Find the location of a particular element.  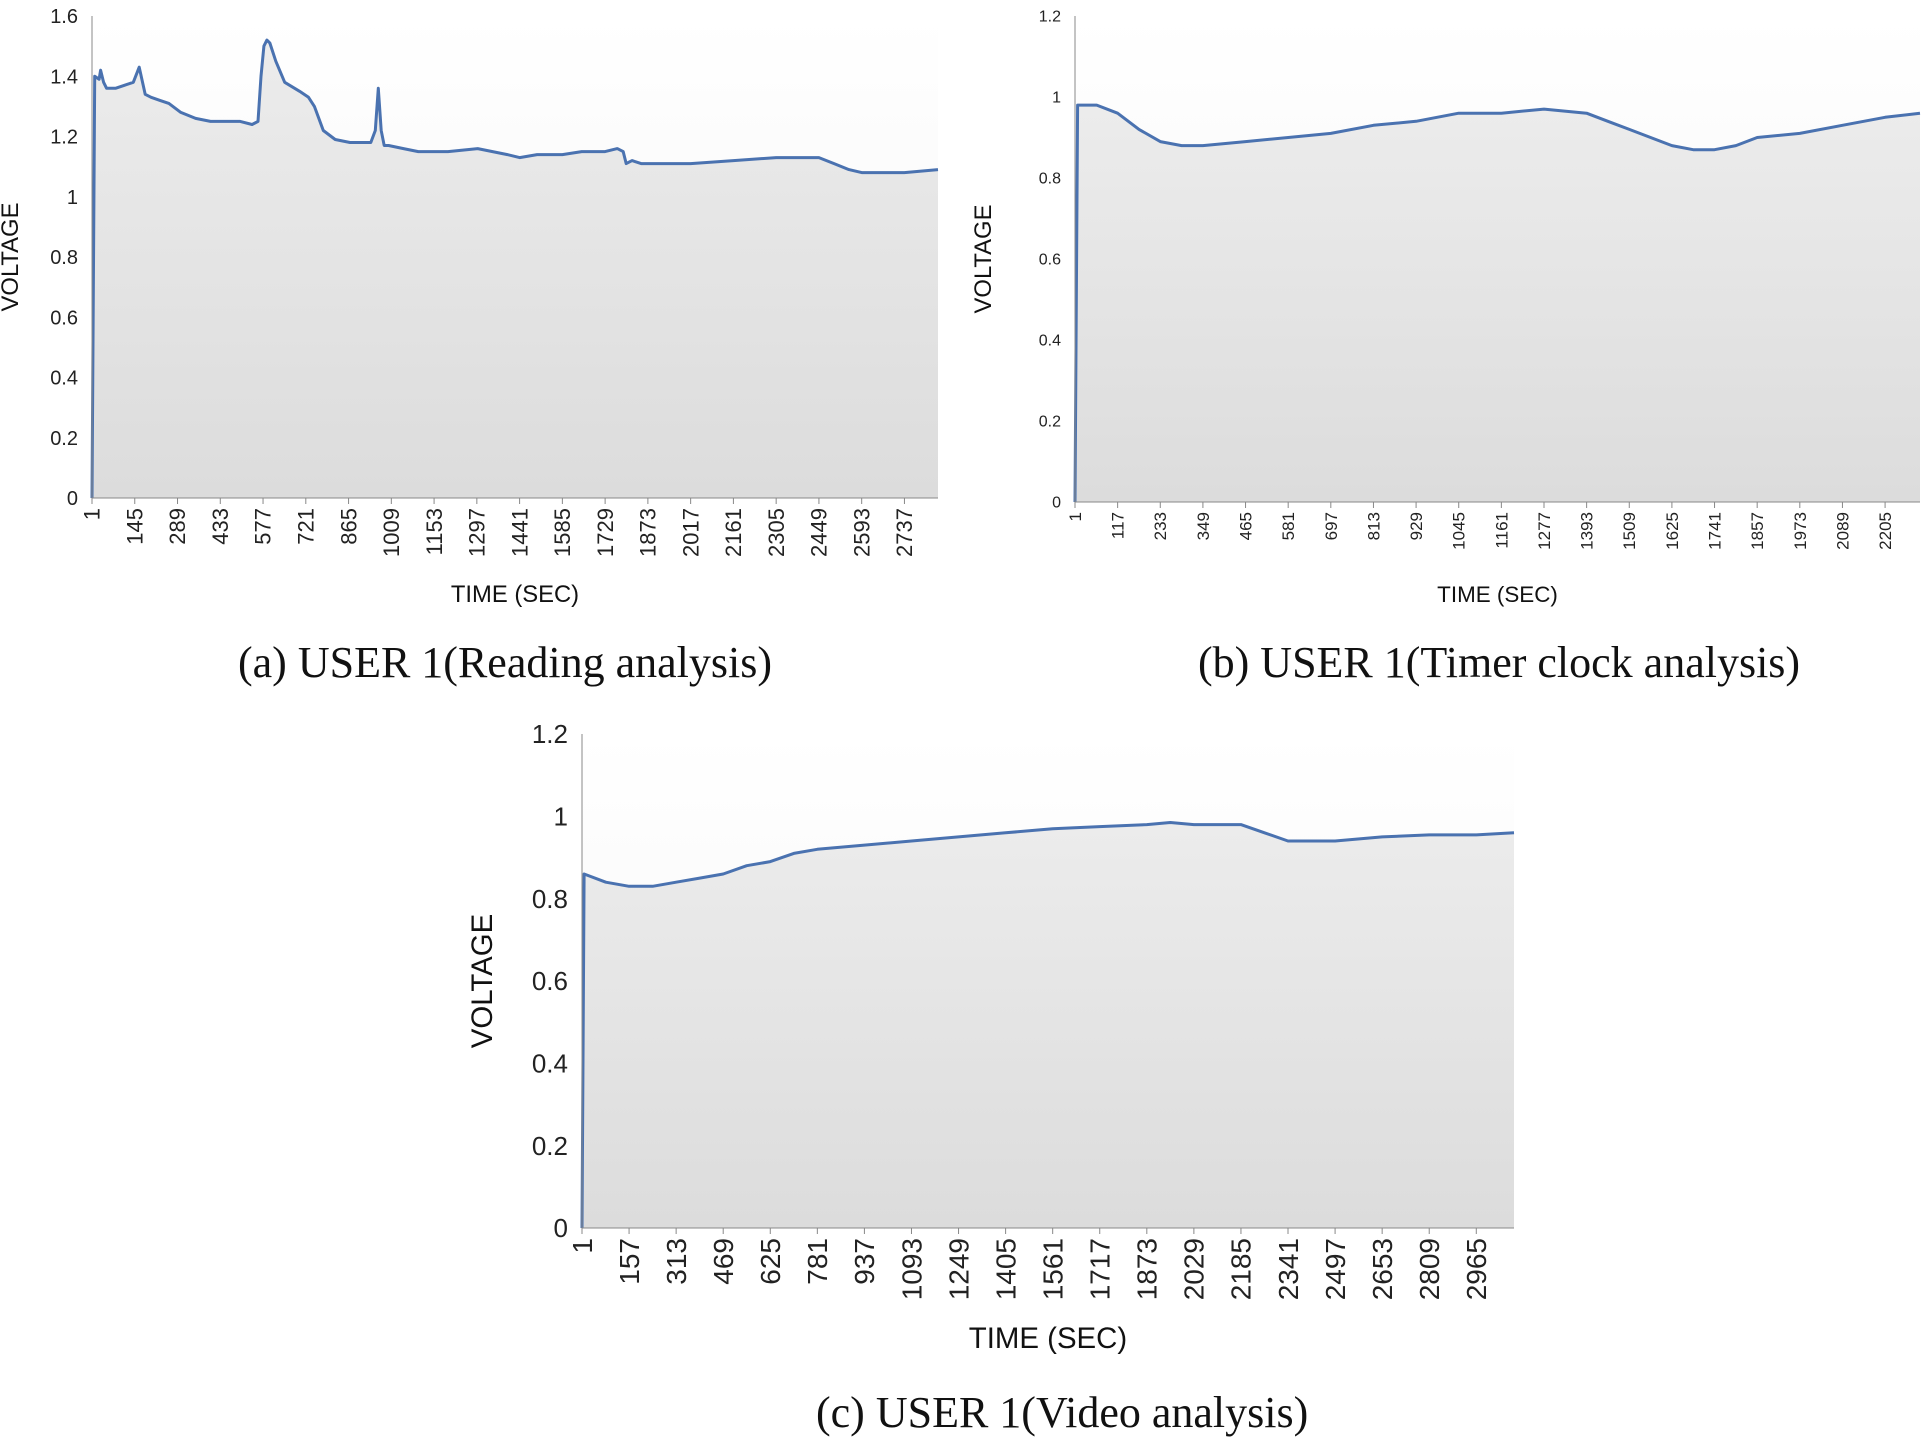

x-tick-label: 781 is located at coordinates (817, 1261).